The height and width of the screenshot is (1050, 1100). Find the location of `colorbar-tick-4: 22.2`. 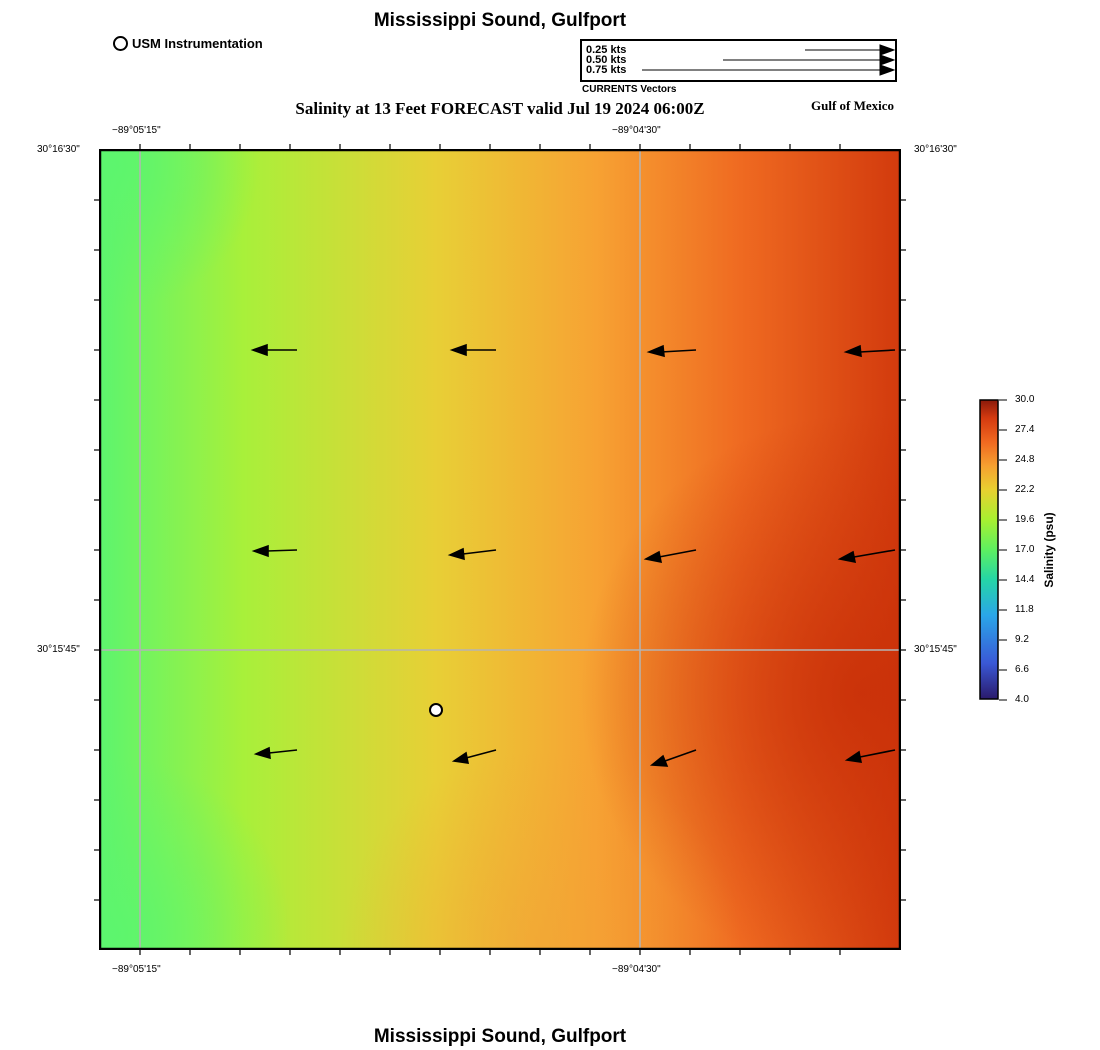

colorbar-tick-4: 22.2 is located at coordinates (1025, 489).